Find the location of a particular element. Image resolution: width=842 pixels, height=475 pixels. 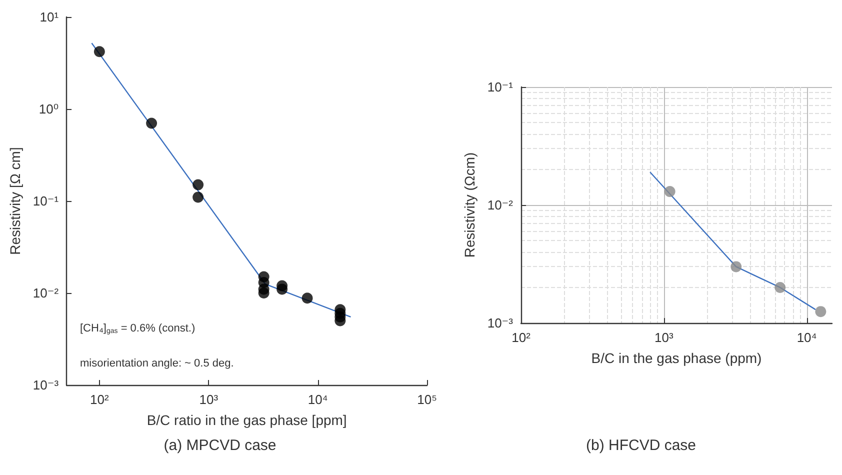

y-tick-label: 10¹ is located at coordinates (50, 17).